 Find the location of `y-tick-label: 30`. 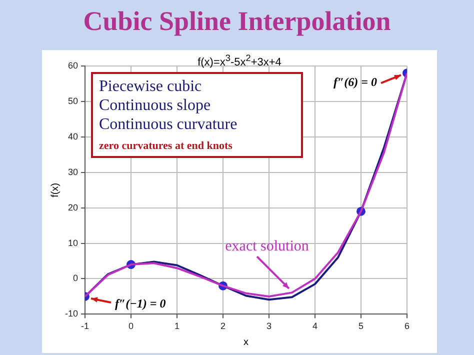

y-tick-label: 30 is located at coordinates (73, 171).